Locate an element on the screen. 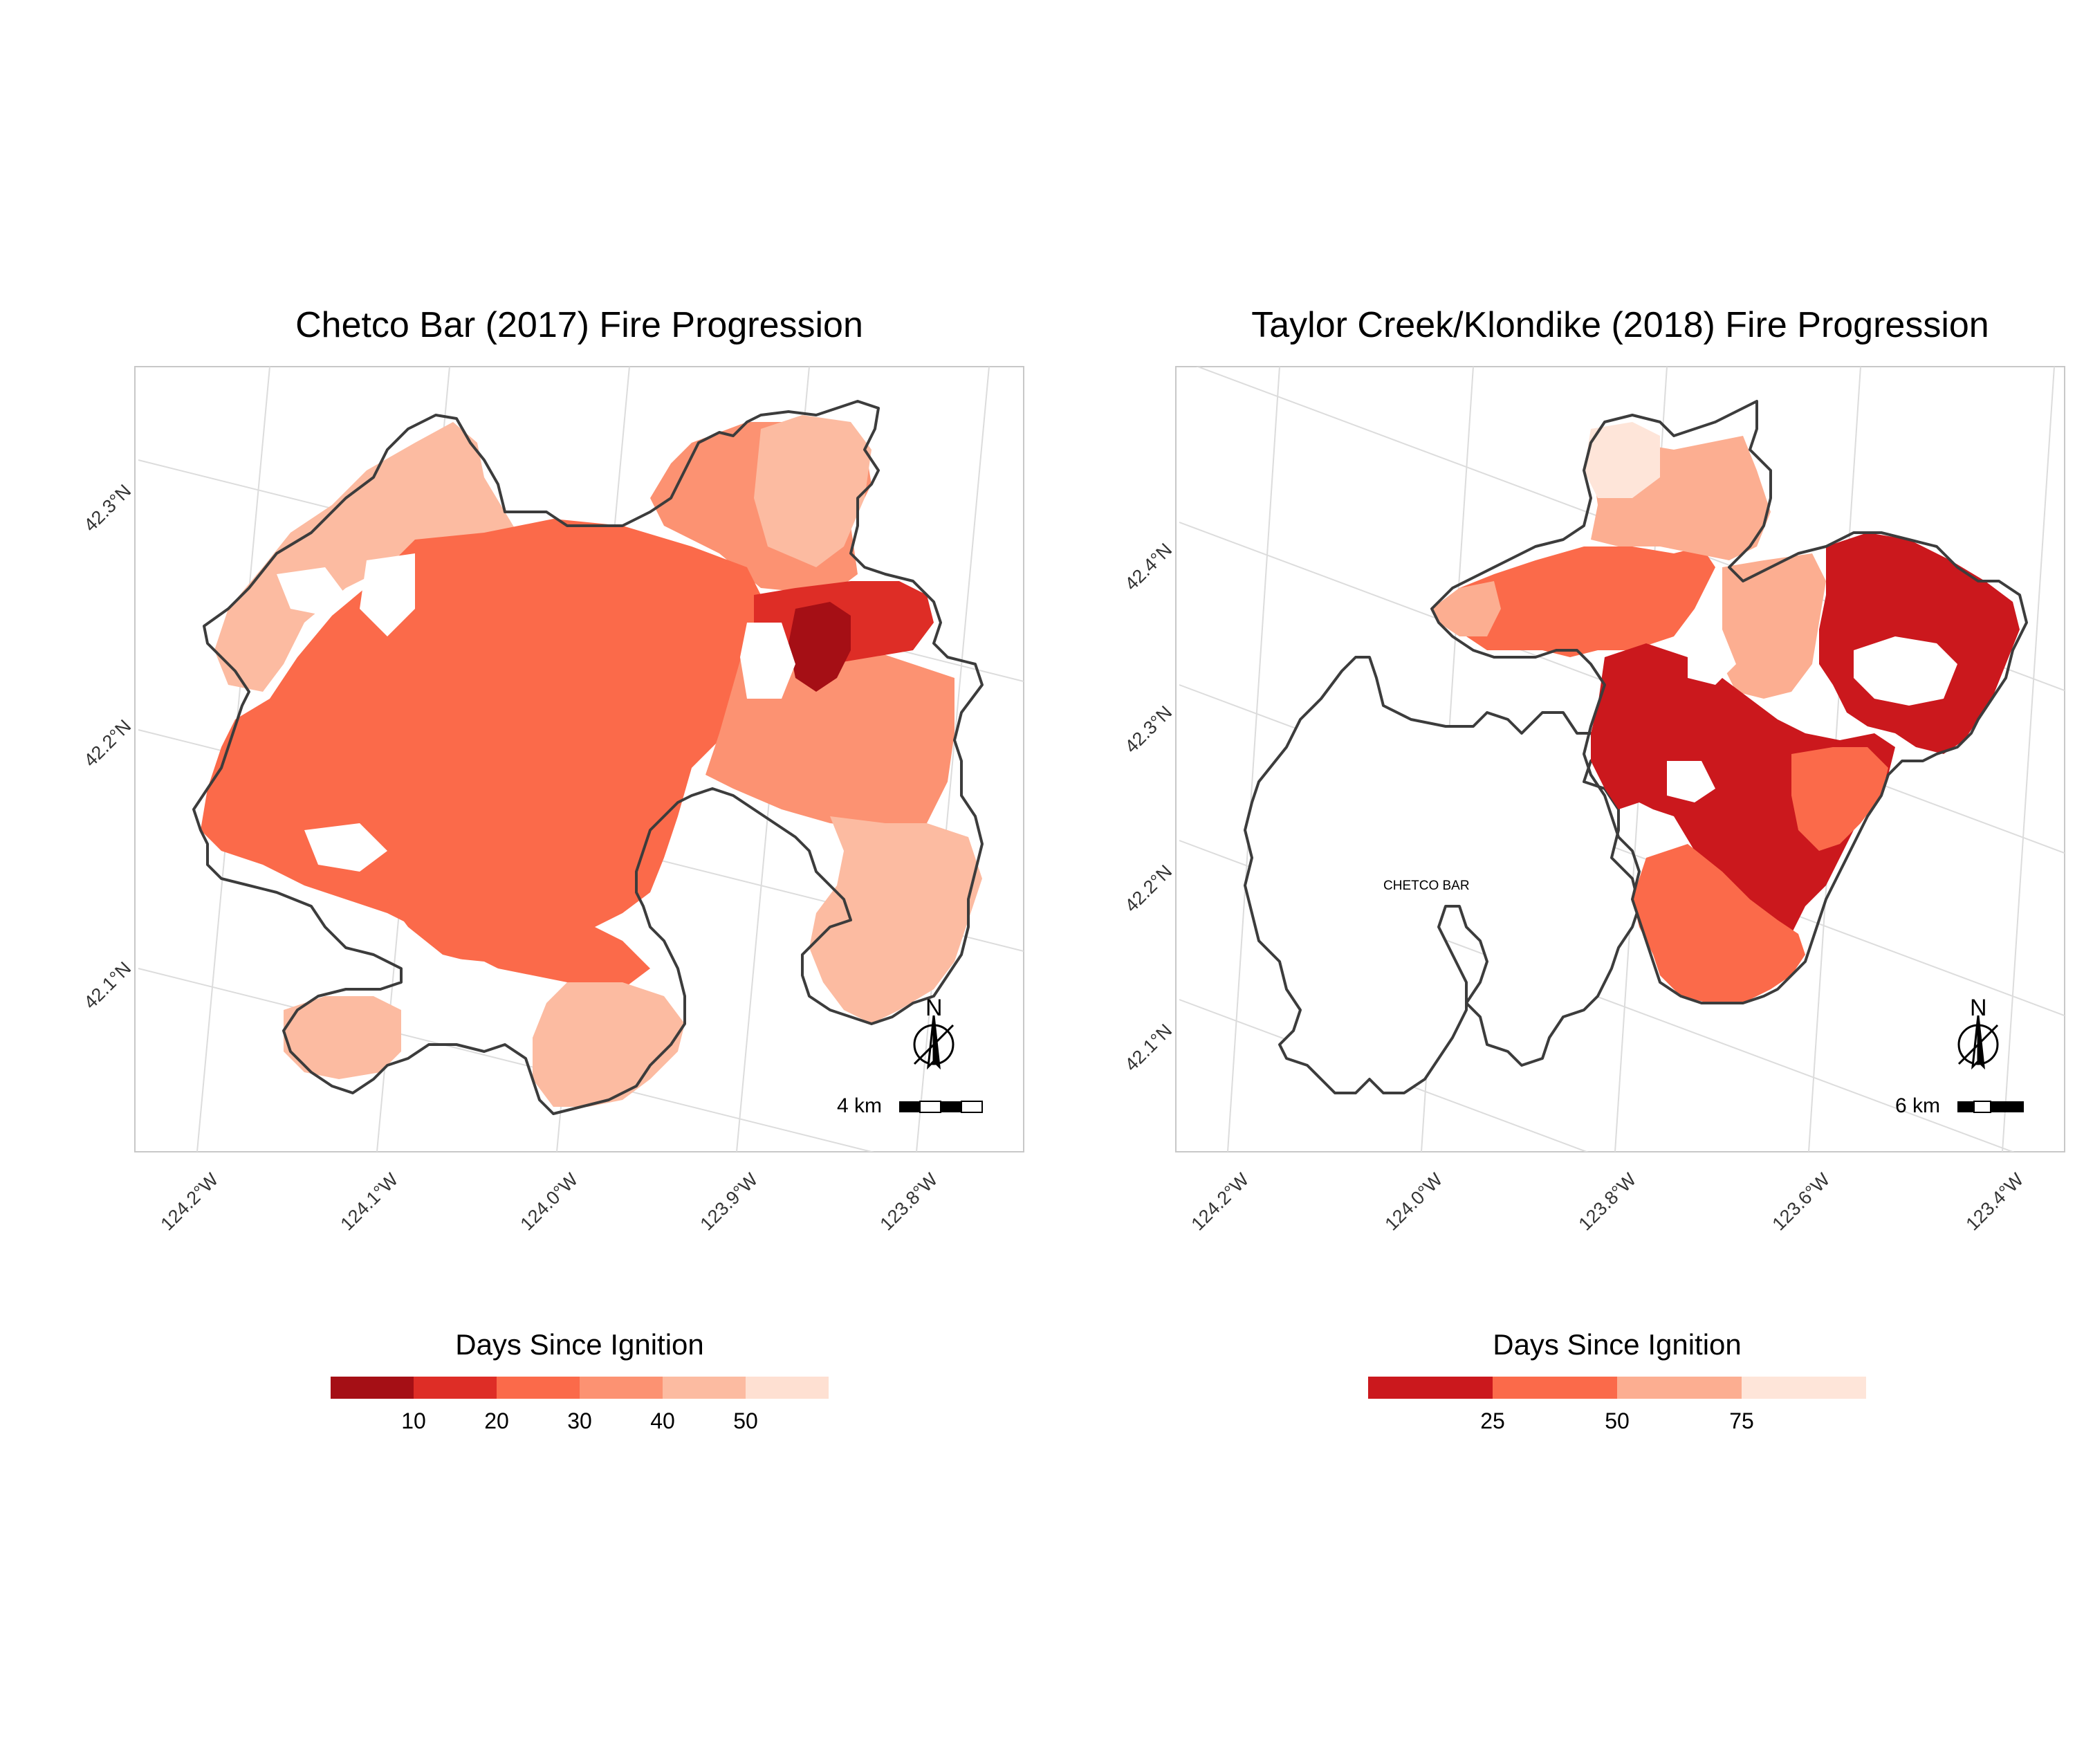 This screenshot has width=2075, height=1764. right-legend-tick: 25 is located at coordinates (1492, 1420).